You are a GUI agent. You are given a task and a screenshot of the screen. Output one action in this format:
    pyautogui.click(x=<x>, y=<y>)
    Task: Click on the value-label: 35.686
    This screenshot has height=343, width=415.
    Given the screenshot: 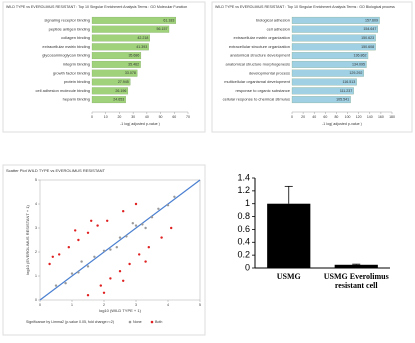 What is the action you would take?
    pyautogui.click(x=133, y=56)
    